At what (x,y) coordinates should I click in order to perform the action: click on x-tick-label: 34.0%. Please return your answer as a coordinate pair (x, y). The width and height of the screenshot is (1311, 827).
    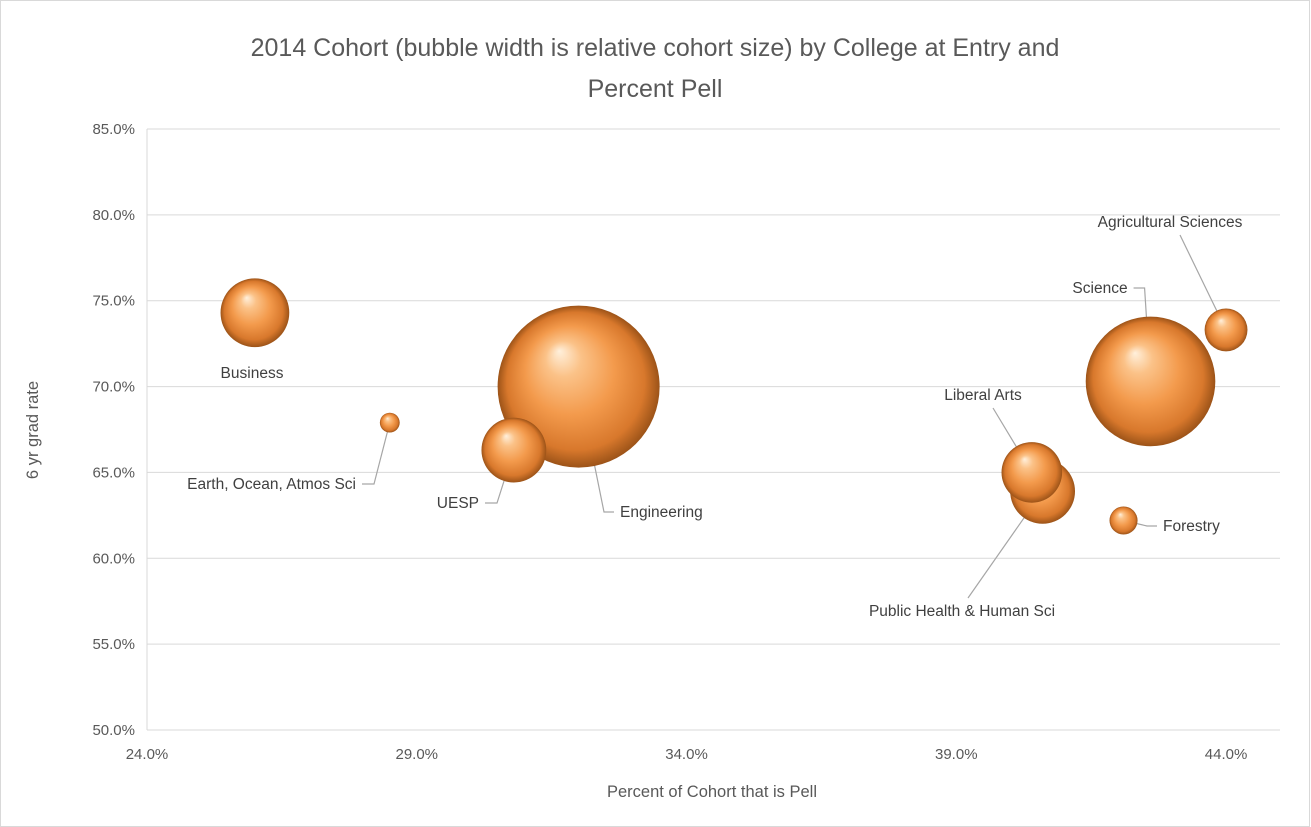
    Looking at the image, I should click on (686, 754).